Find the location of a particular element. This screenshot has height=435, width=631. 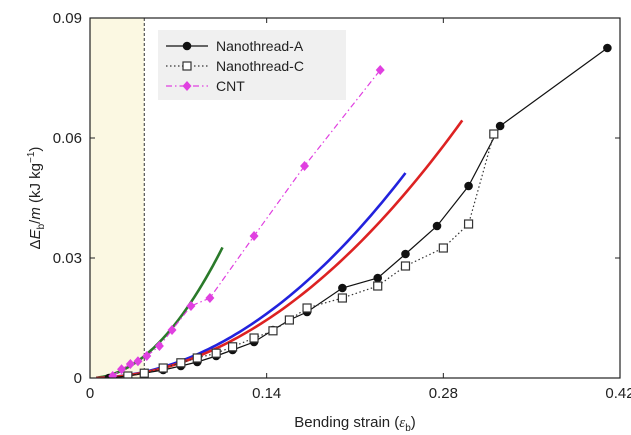

shaded-region is located at coordinates (117, 198).